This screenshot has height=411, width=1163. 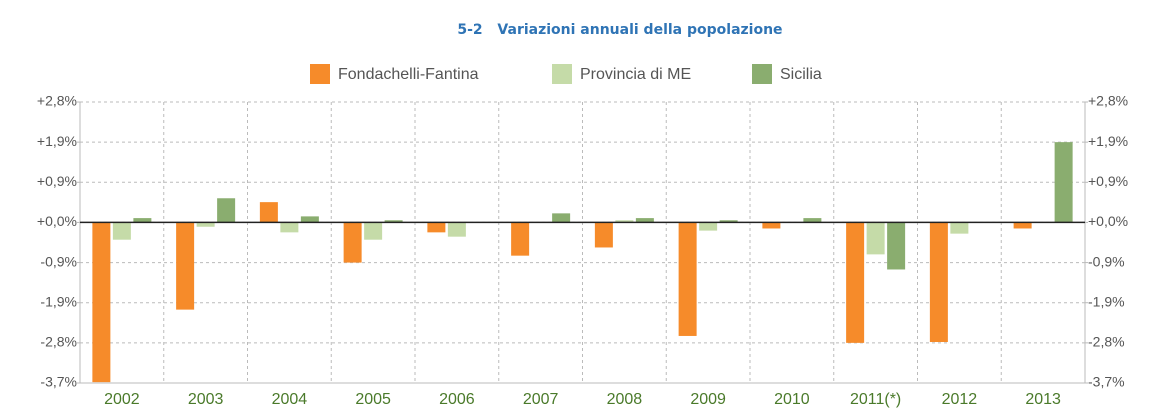 I want to click on y2-tick-label: +2,8%, so click(x=1108, y=101).